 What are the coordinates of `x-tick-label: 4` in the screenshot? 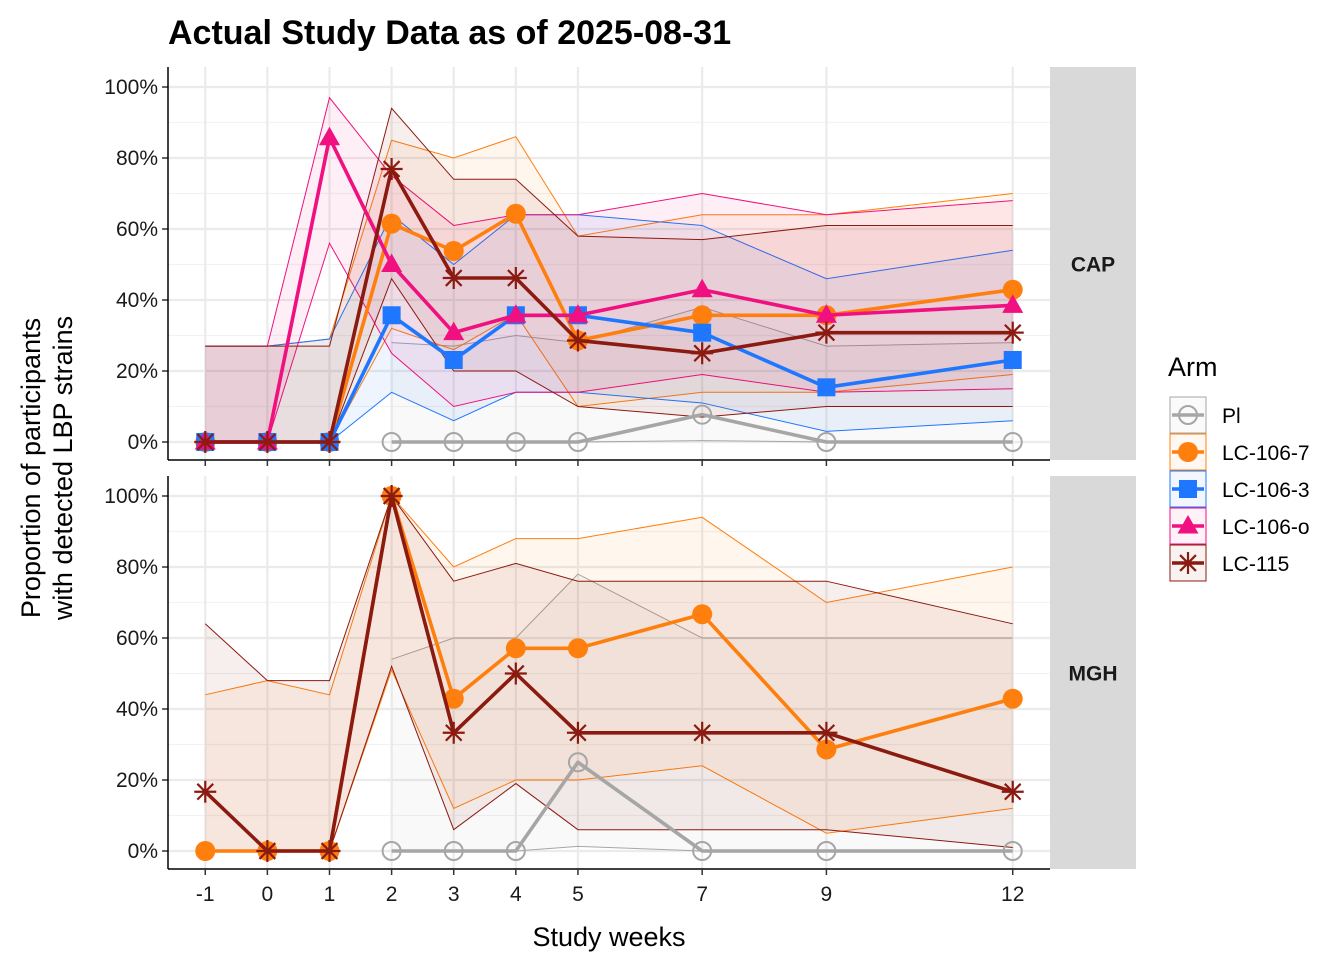 It's located at (516, 894).